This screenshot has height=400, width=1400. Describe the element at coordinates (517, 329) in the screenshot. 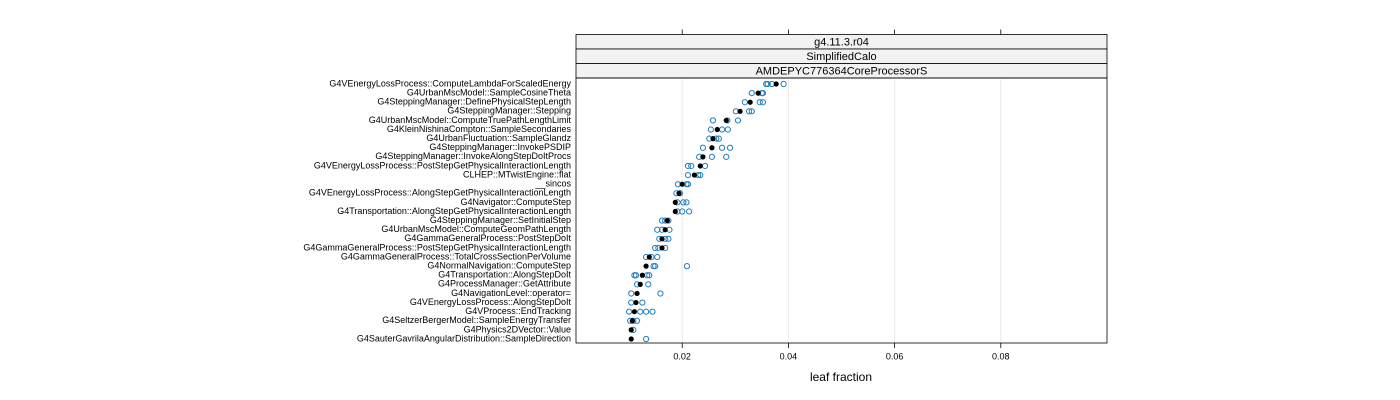

I see `y-tick-label: G4Physics2DVector::Value` at that location.